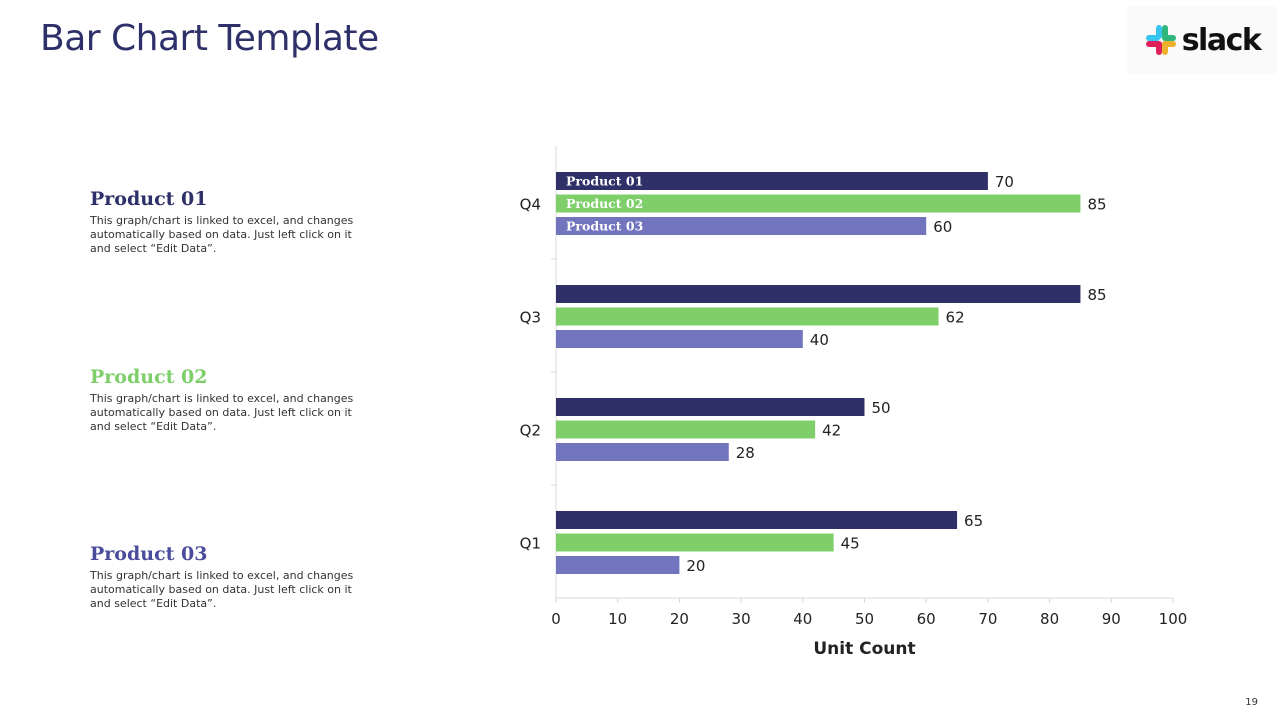 Image resolution: width=1280 pixels, height=720 pixels. I want to click on slide-number: 19, so click(1251, 702).